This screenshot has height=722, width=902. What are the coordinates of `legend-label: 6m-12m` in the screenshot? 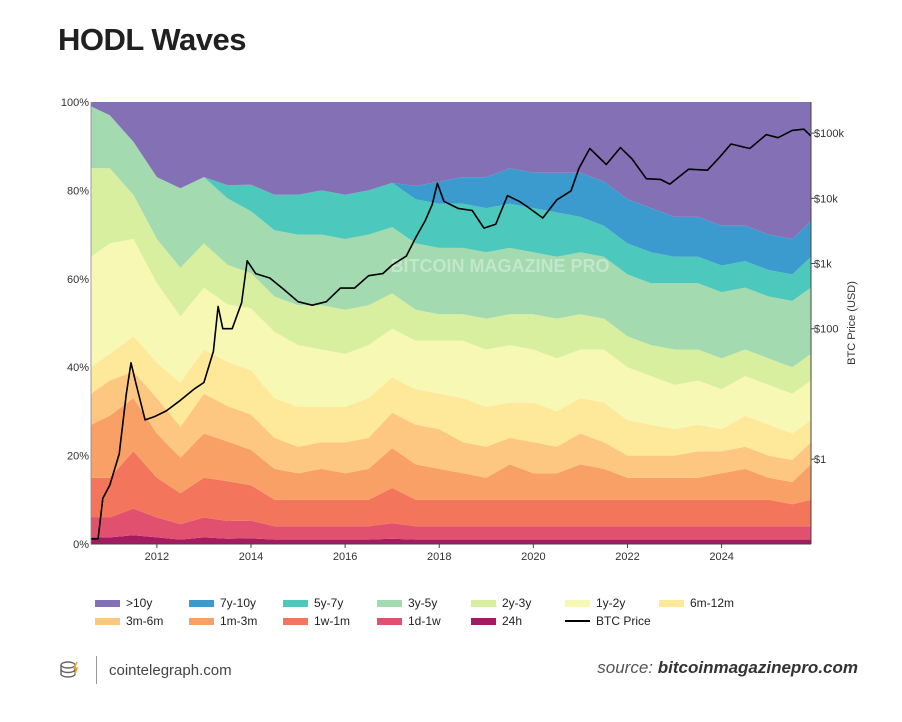 It's located at (712, 603).